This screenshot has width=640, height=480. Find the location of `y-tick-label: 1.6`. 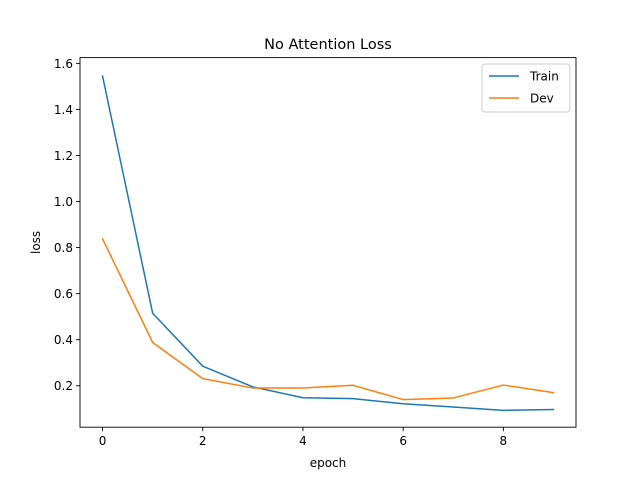

y-tick-label: 1.6 is located at coordinates (63, 64).